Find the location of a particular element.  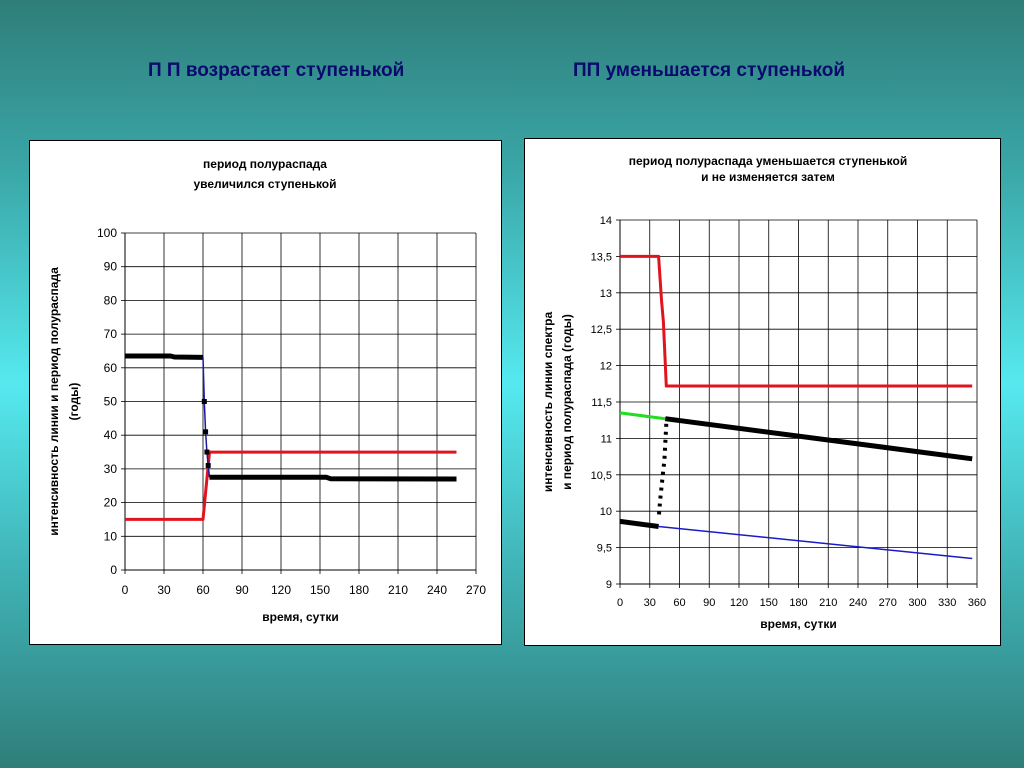

y-tick-label: 90 is located at coordinates (111, 267).